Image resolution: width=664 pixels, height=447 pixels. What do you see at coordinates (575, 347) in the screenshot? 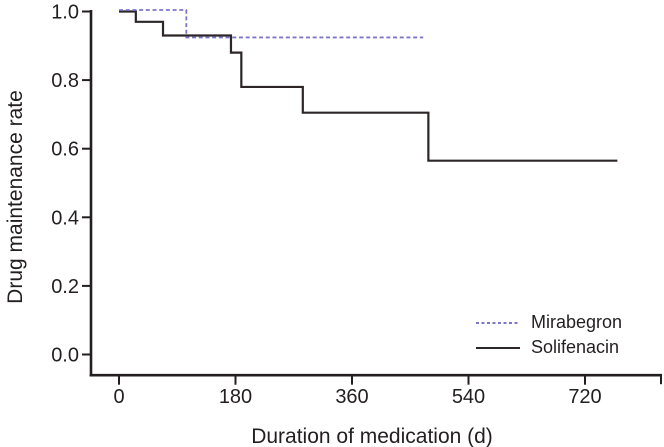
I see `legend-label-solifenacin: Solifenacin` at bounding box center [575, 347].